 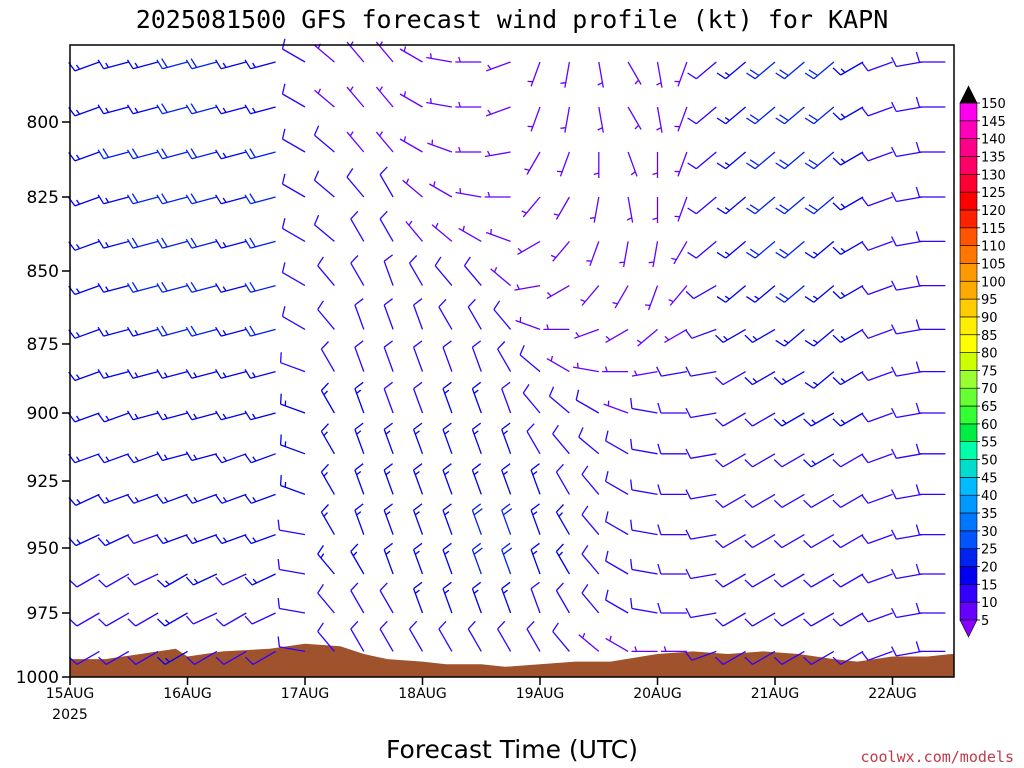 I want to click on colorbar-label: 55, so click(x=989, y=443).